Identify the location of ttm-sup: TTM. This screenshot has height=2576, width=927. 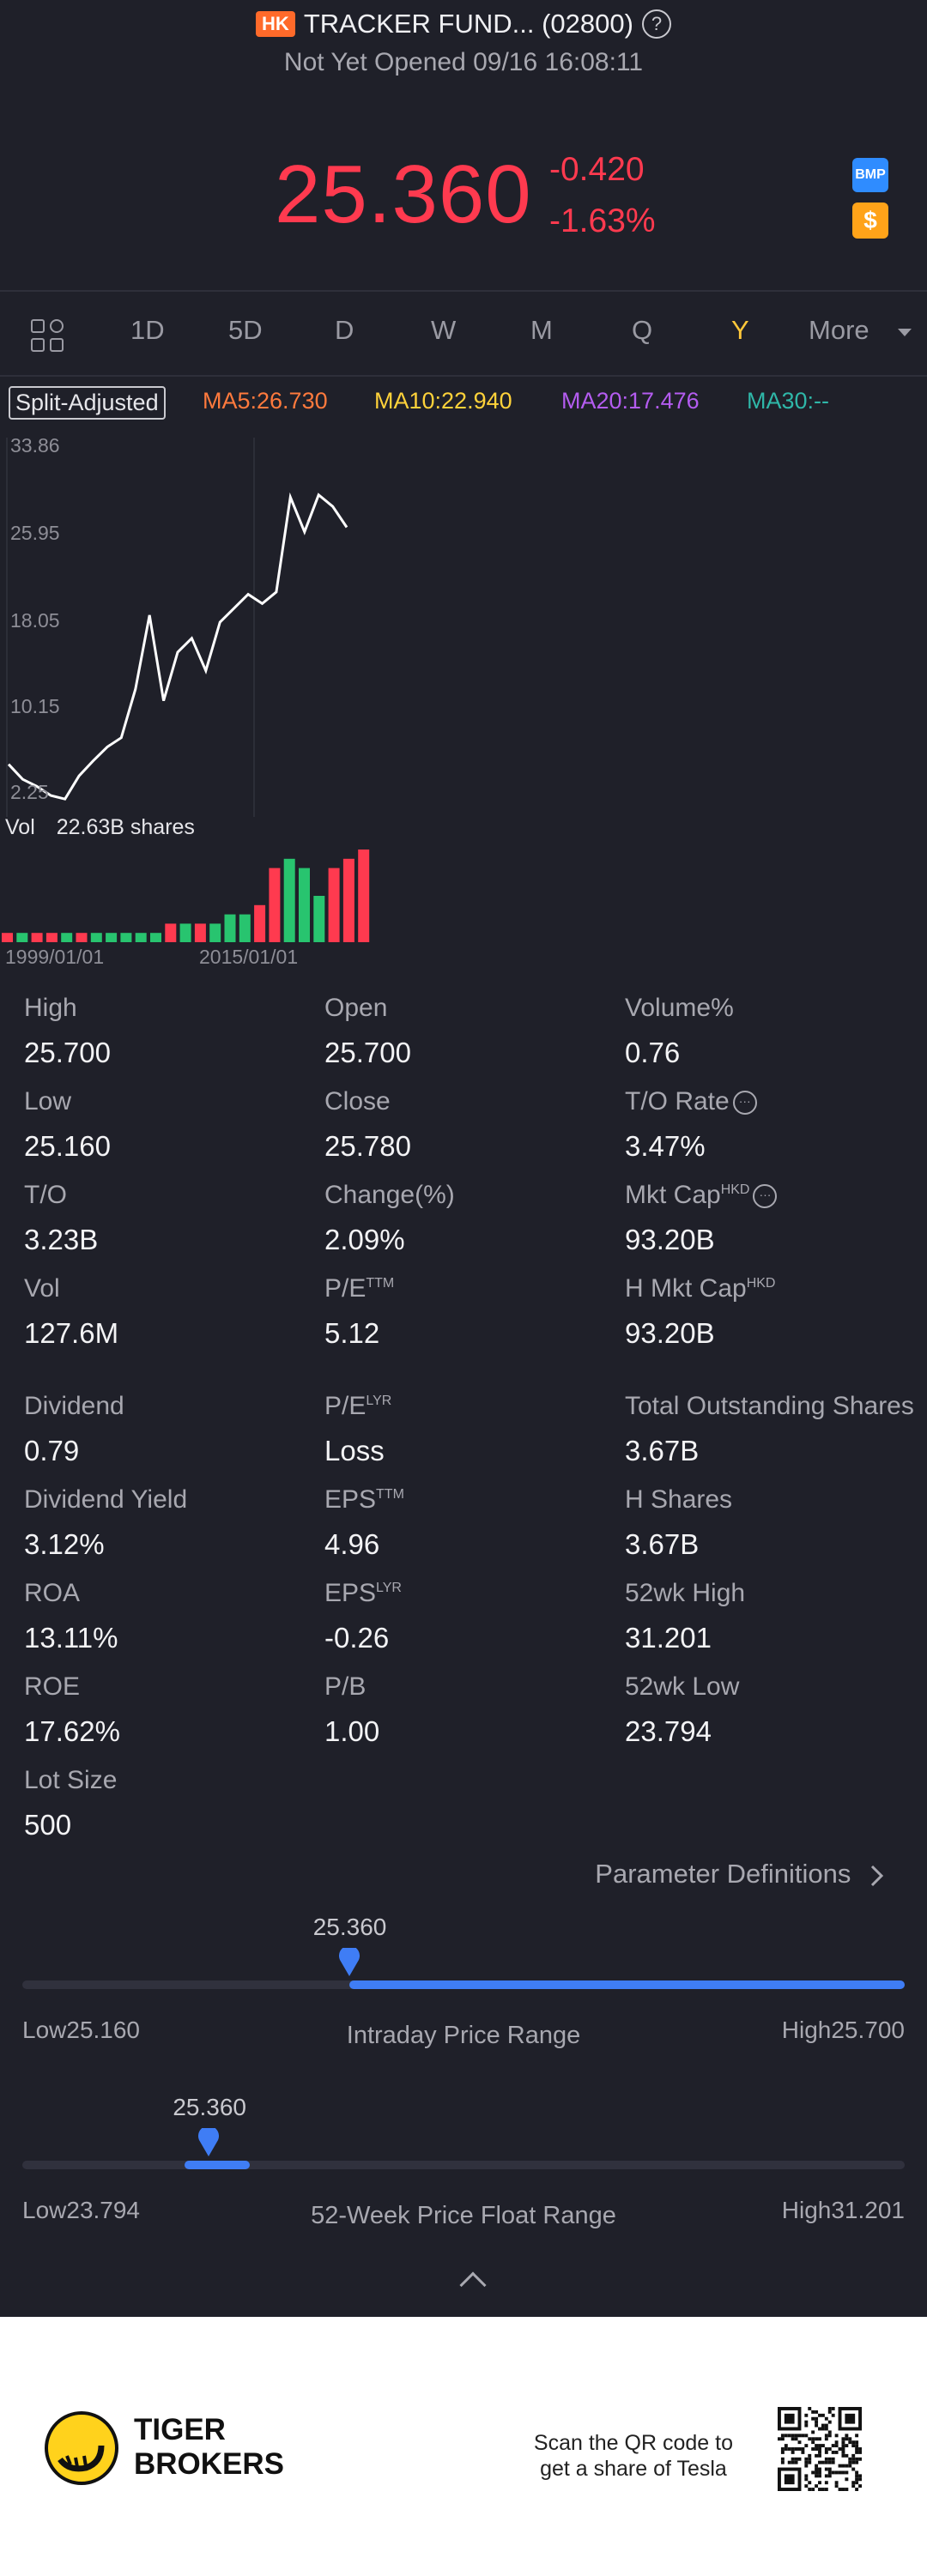
(390, 1494).